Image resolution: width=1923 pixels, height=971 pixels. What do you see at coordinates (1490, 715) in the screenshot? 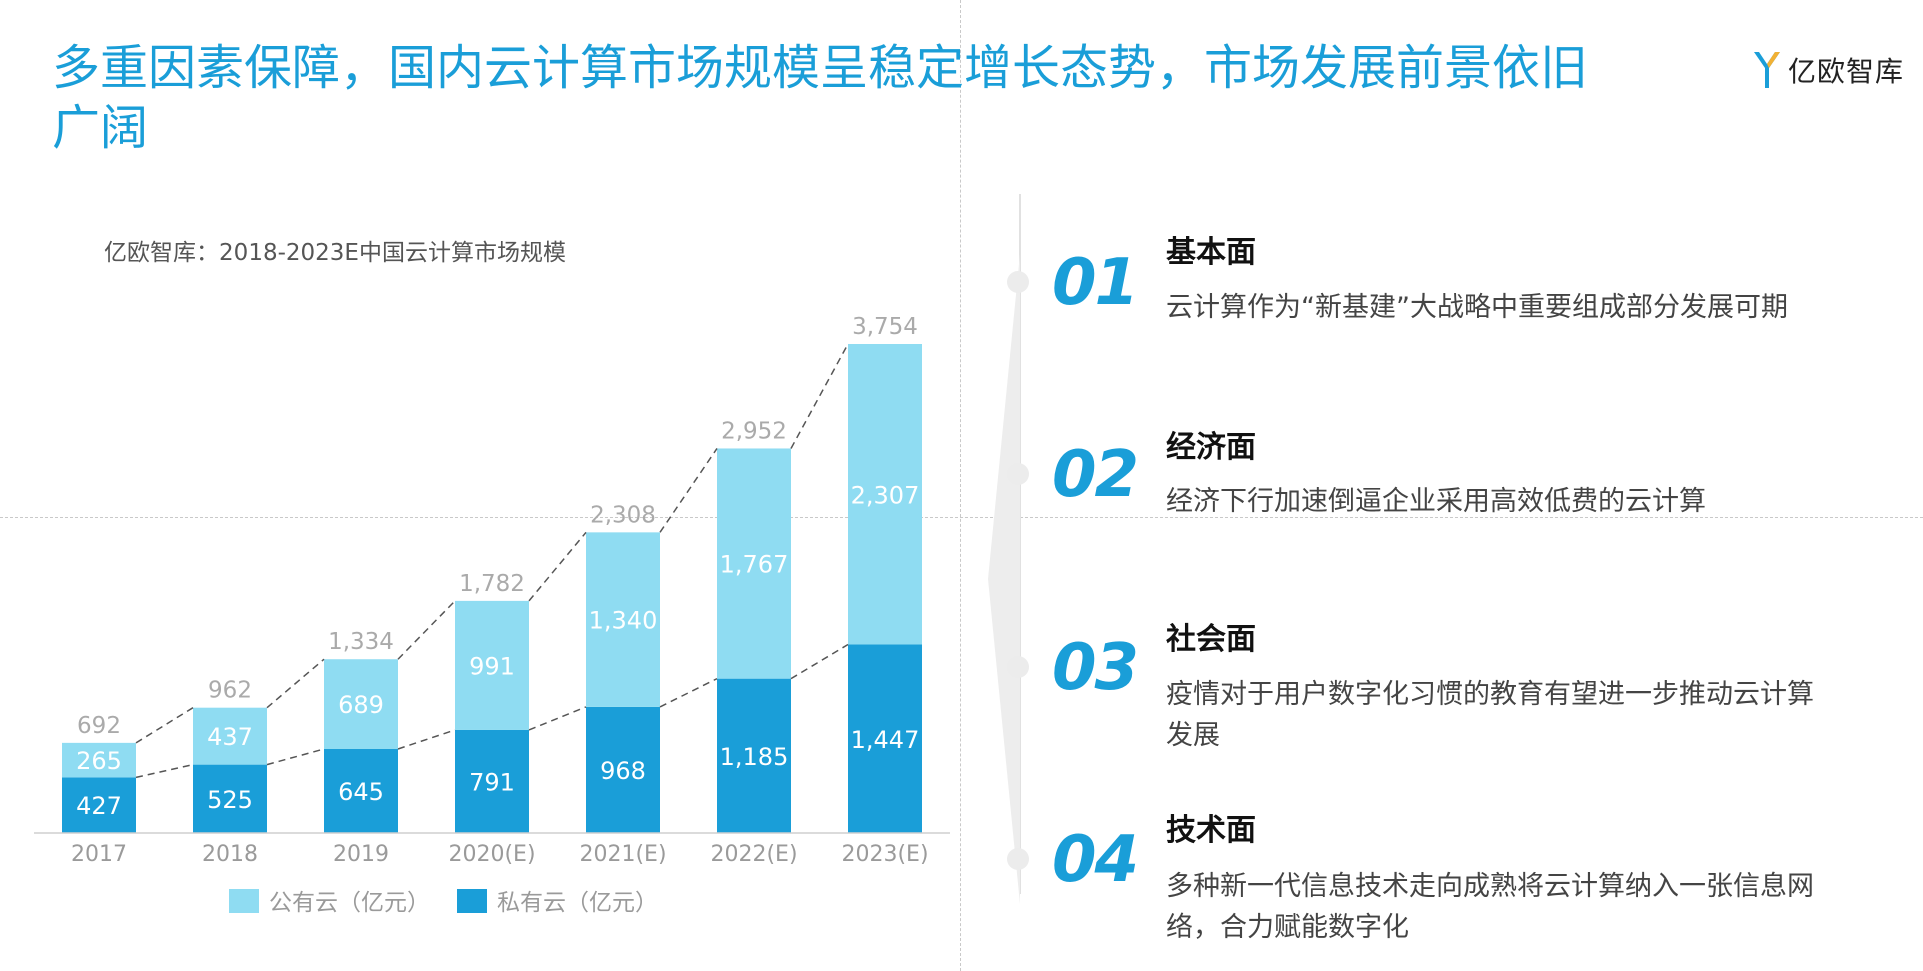
I see `factor-description: 疫情对于用户数字化习惯的教育有望进一步推动云计算发展` at bounding box center [1490, 715].